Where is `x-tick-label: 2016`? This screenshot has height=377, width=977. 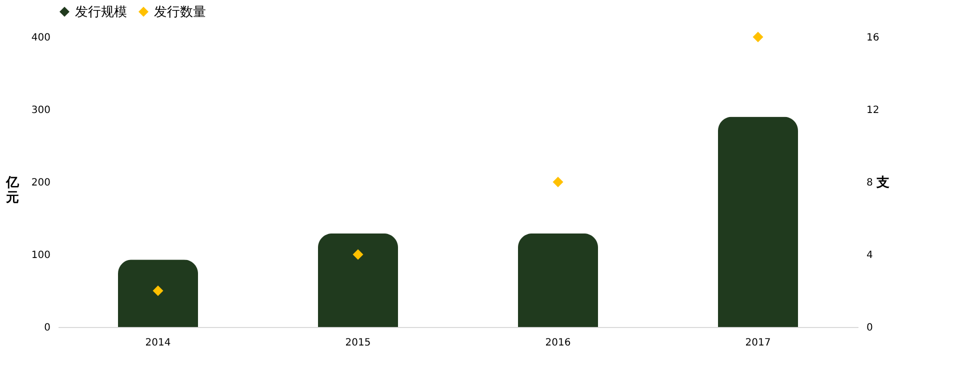 x-tick-label: 2016 is located at coordinates (558, 343).